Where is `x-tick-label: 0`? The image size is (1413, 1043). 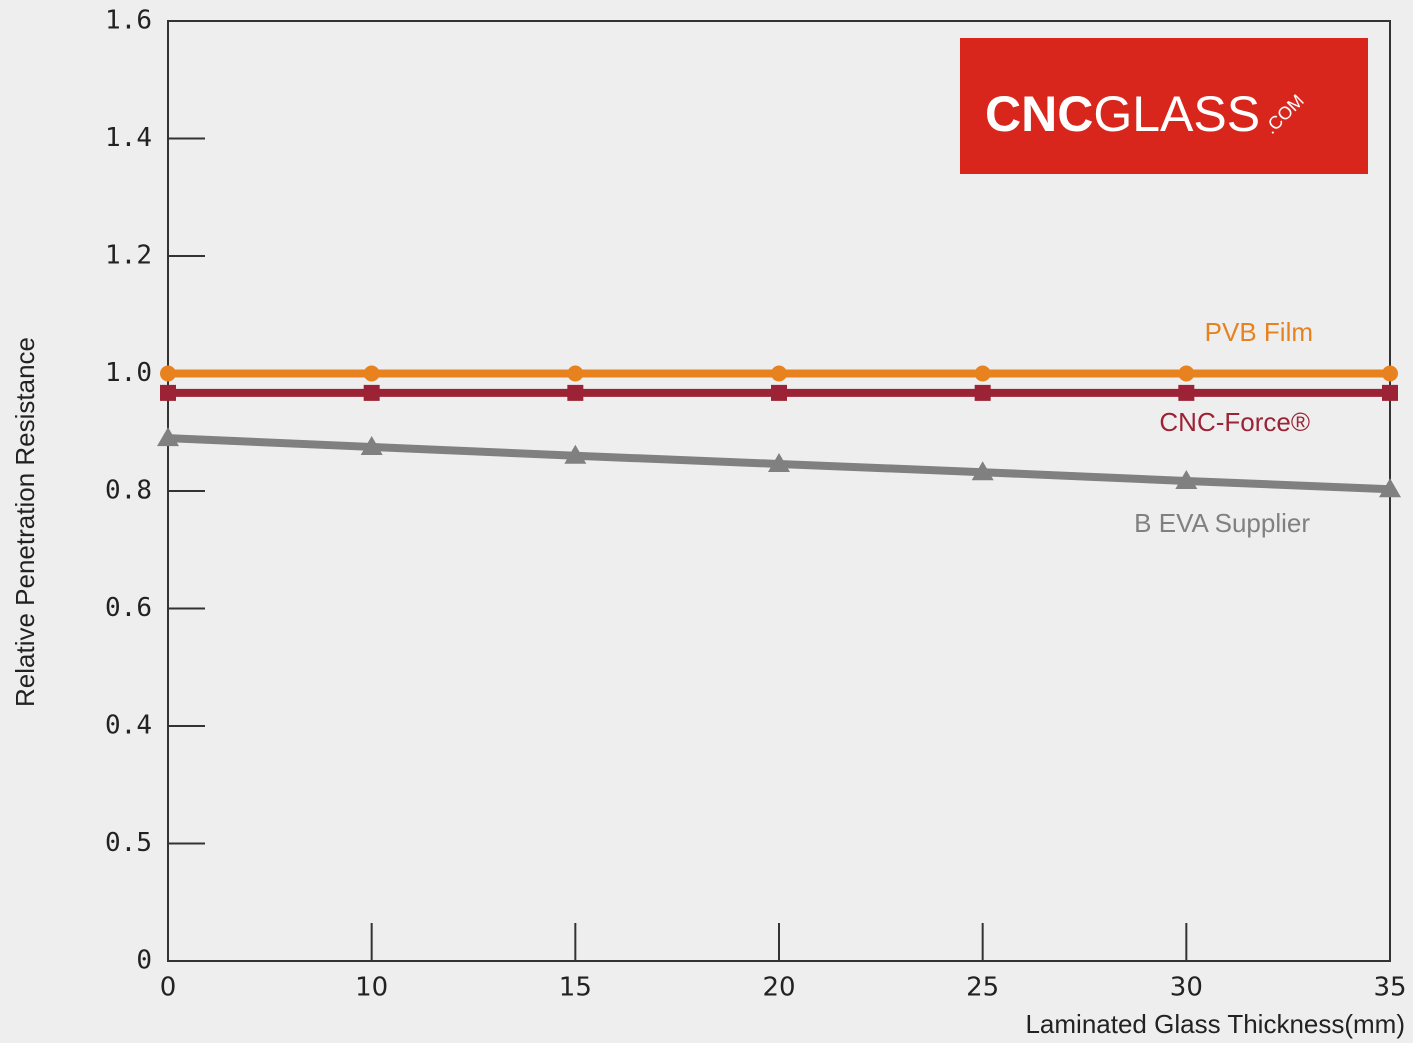 x-tick-label: 0 is located at coordinates (168, 988).